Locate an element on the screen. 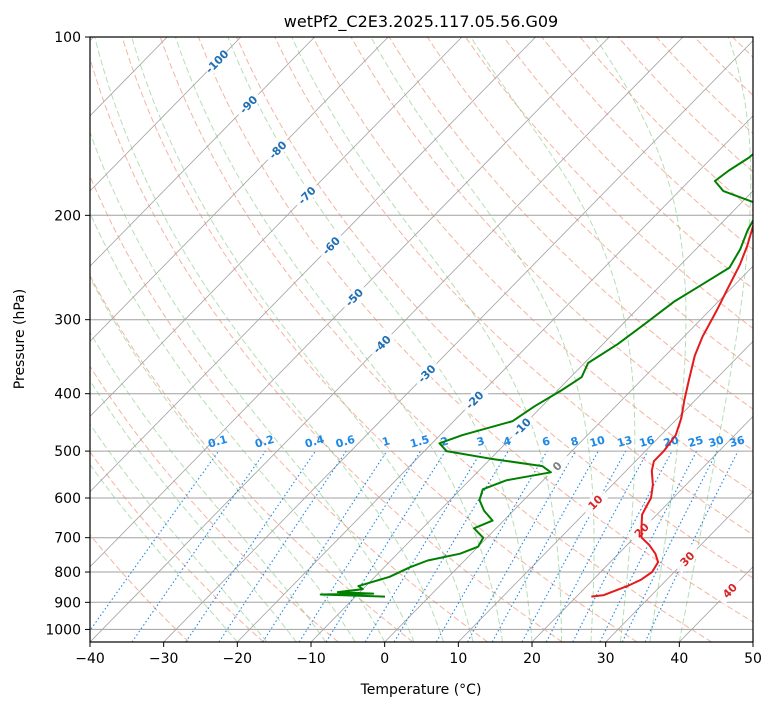  y-tick-label: 900 is located at coordinates (67, 603).